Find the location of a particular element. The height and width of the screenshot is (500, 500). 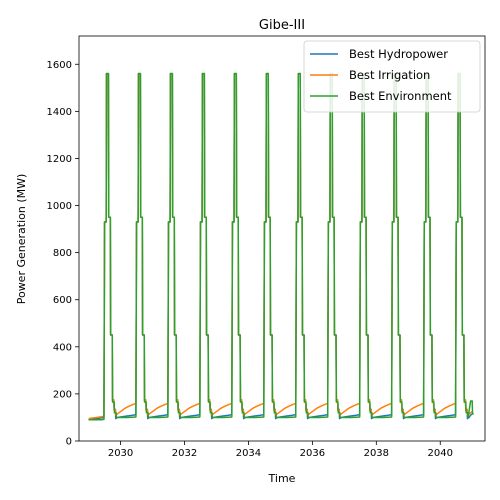

y-tick-label: 1200 is located at coordinates (59, 159).